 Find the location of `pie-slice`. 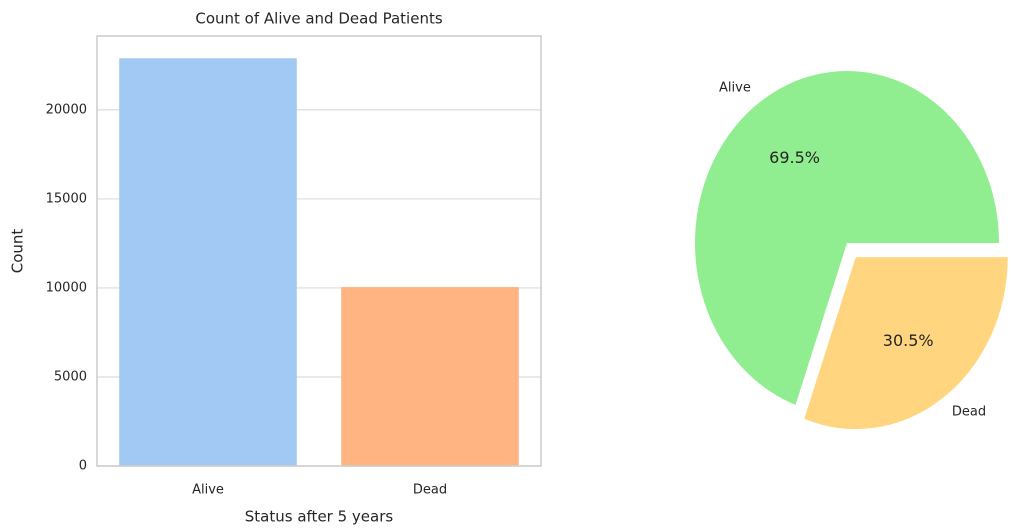

pie-slice is located at coordinates (906, 343).